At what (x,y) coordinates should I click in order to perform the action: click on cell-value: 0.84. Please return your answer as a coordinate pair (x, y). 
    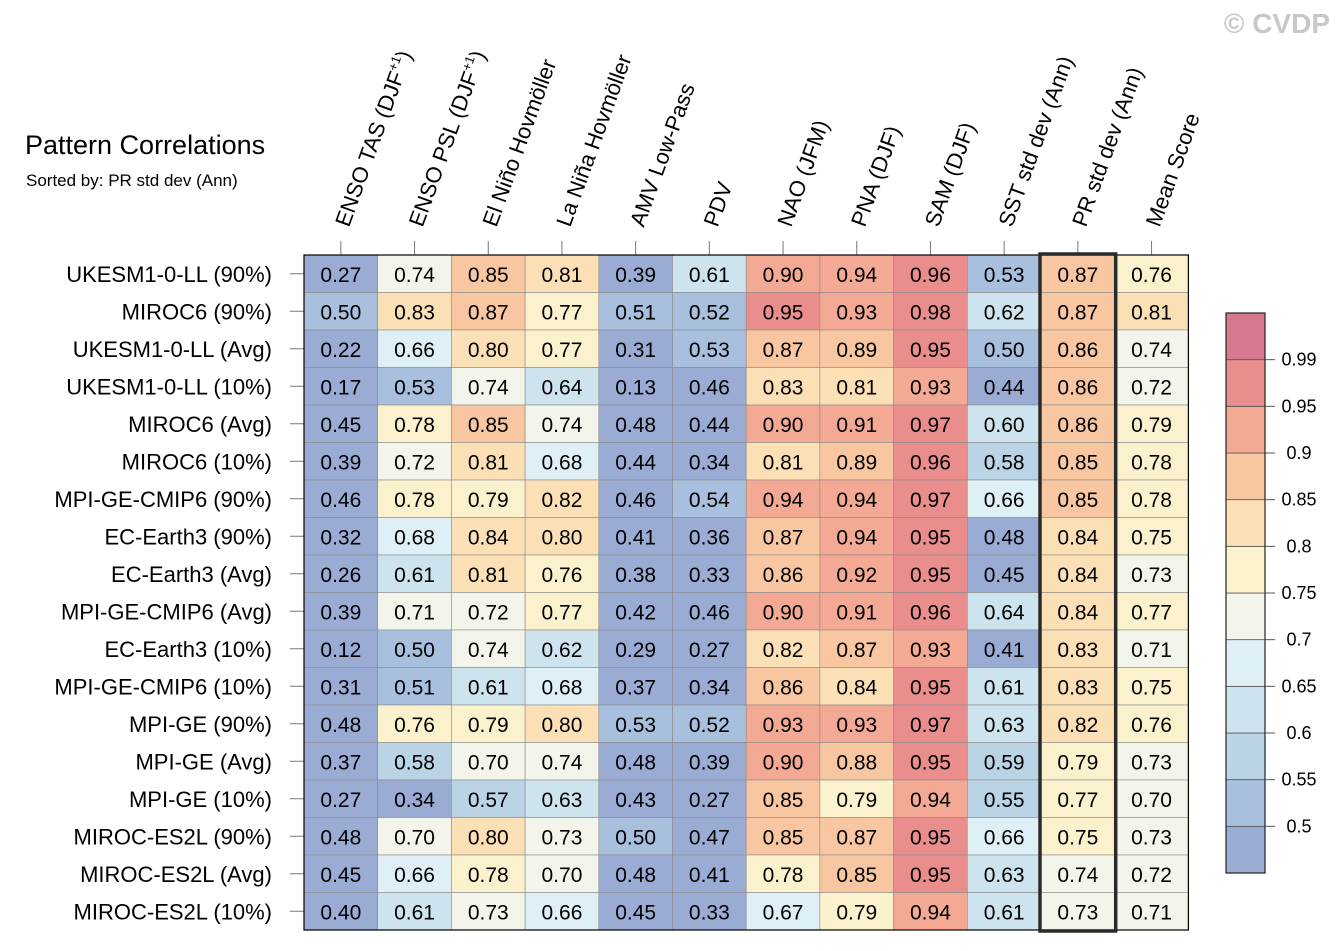
    Looking at the image, I should click on (1077, 575).